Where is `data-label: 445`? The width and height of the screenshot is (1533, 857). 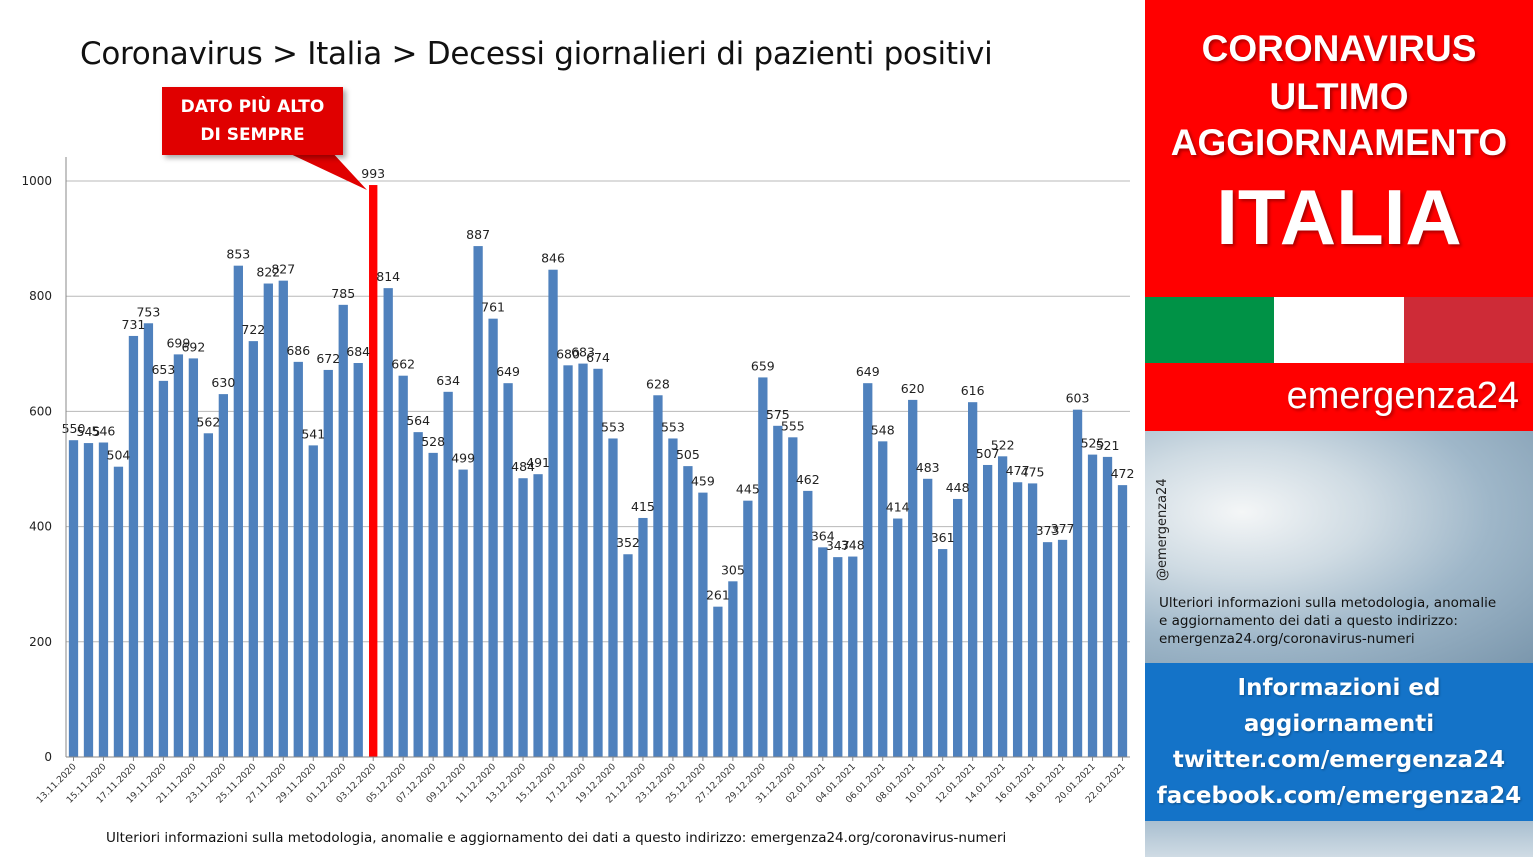 data-label: 445 is located at coordinates (748, 489).